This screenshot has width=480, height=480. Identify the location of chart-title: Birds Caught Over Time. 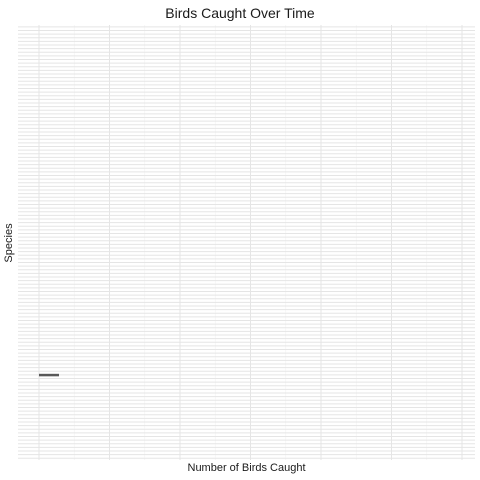
(240, 13).